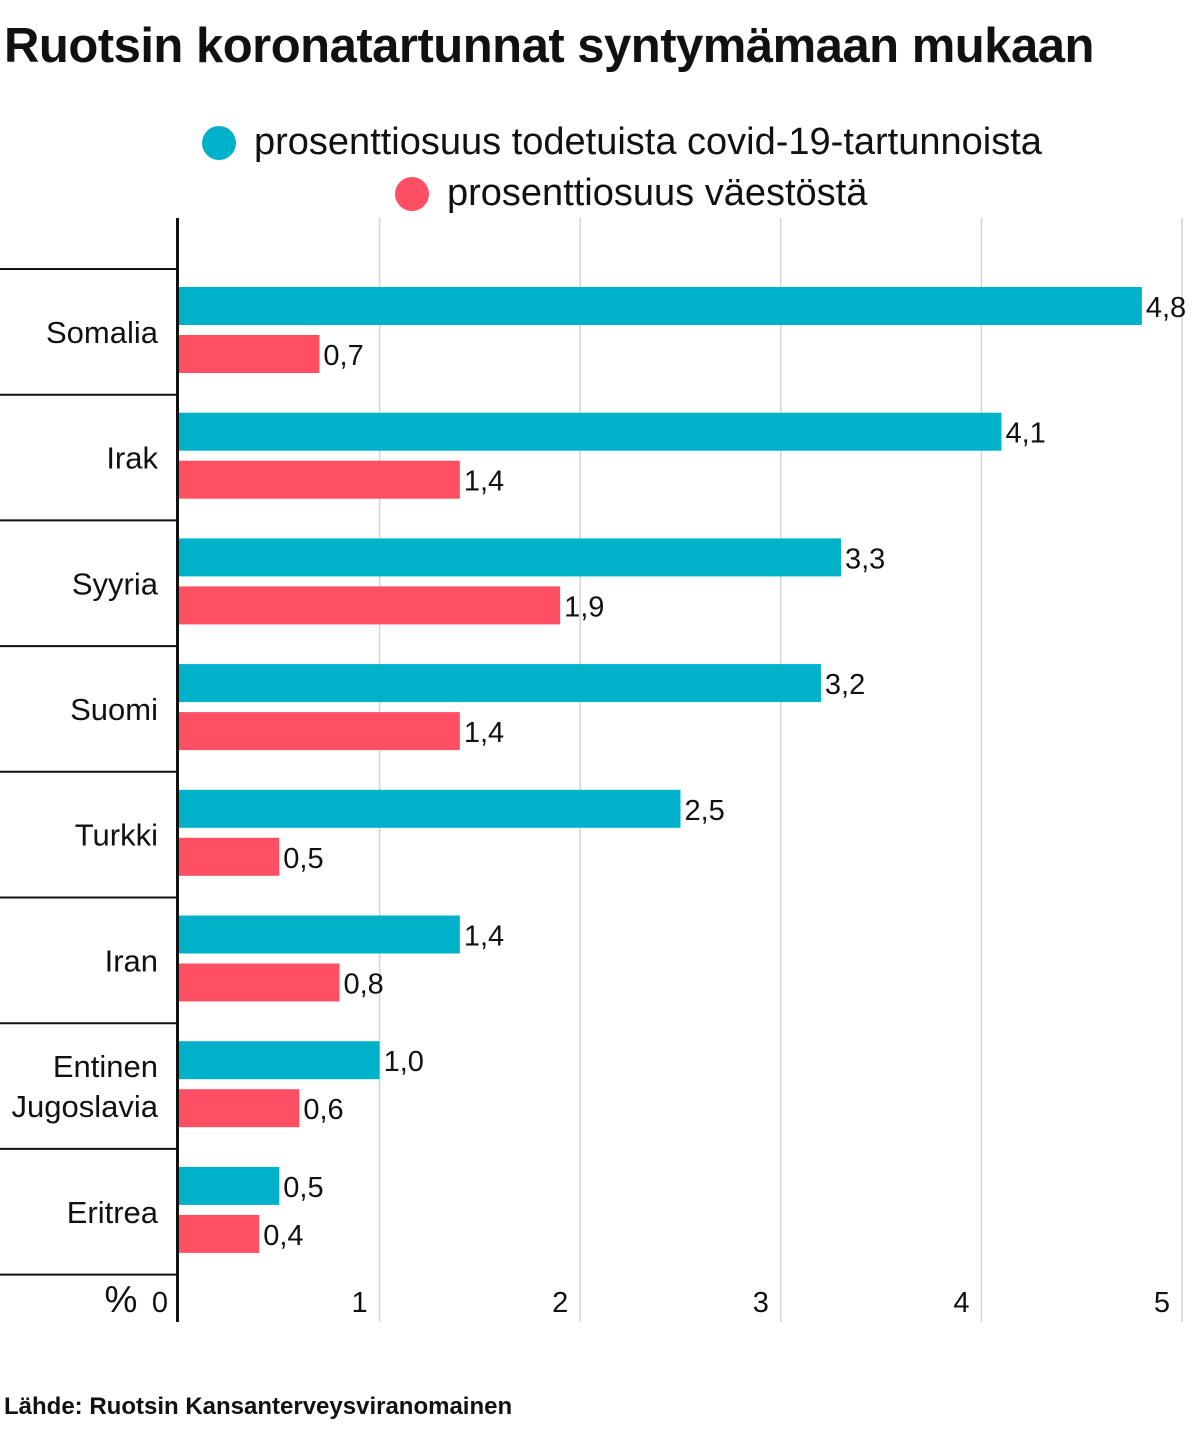 The width and height of the screenshot is (1199, 1430). What do you see at coordinates (584, 607) in the screenshot?
I see `value-label: 1,9` at bounding box center [584, 607].